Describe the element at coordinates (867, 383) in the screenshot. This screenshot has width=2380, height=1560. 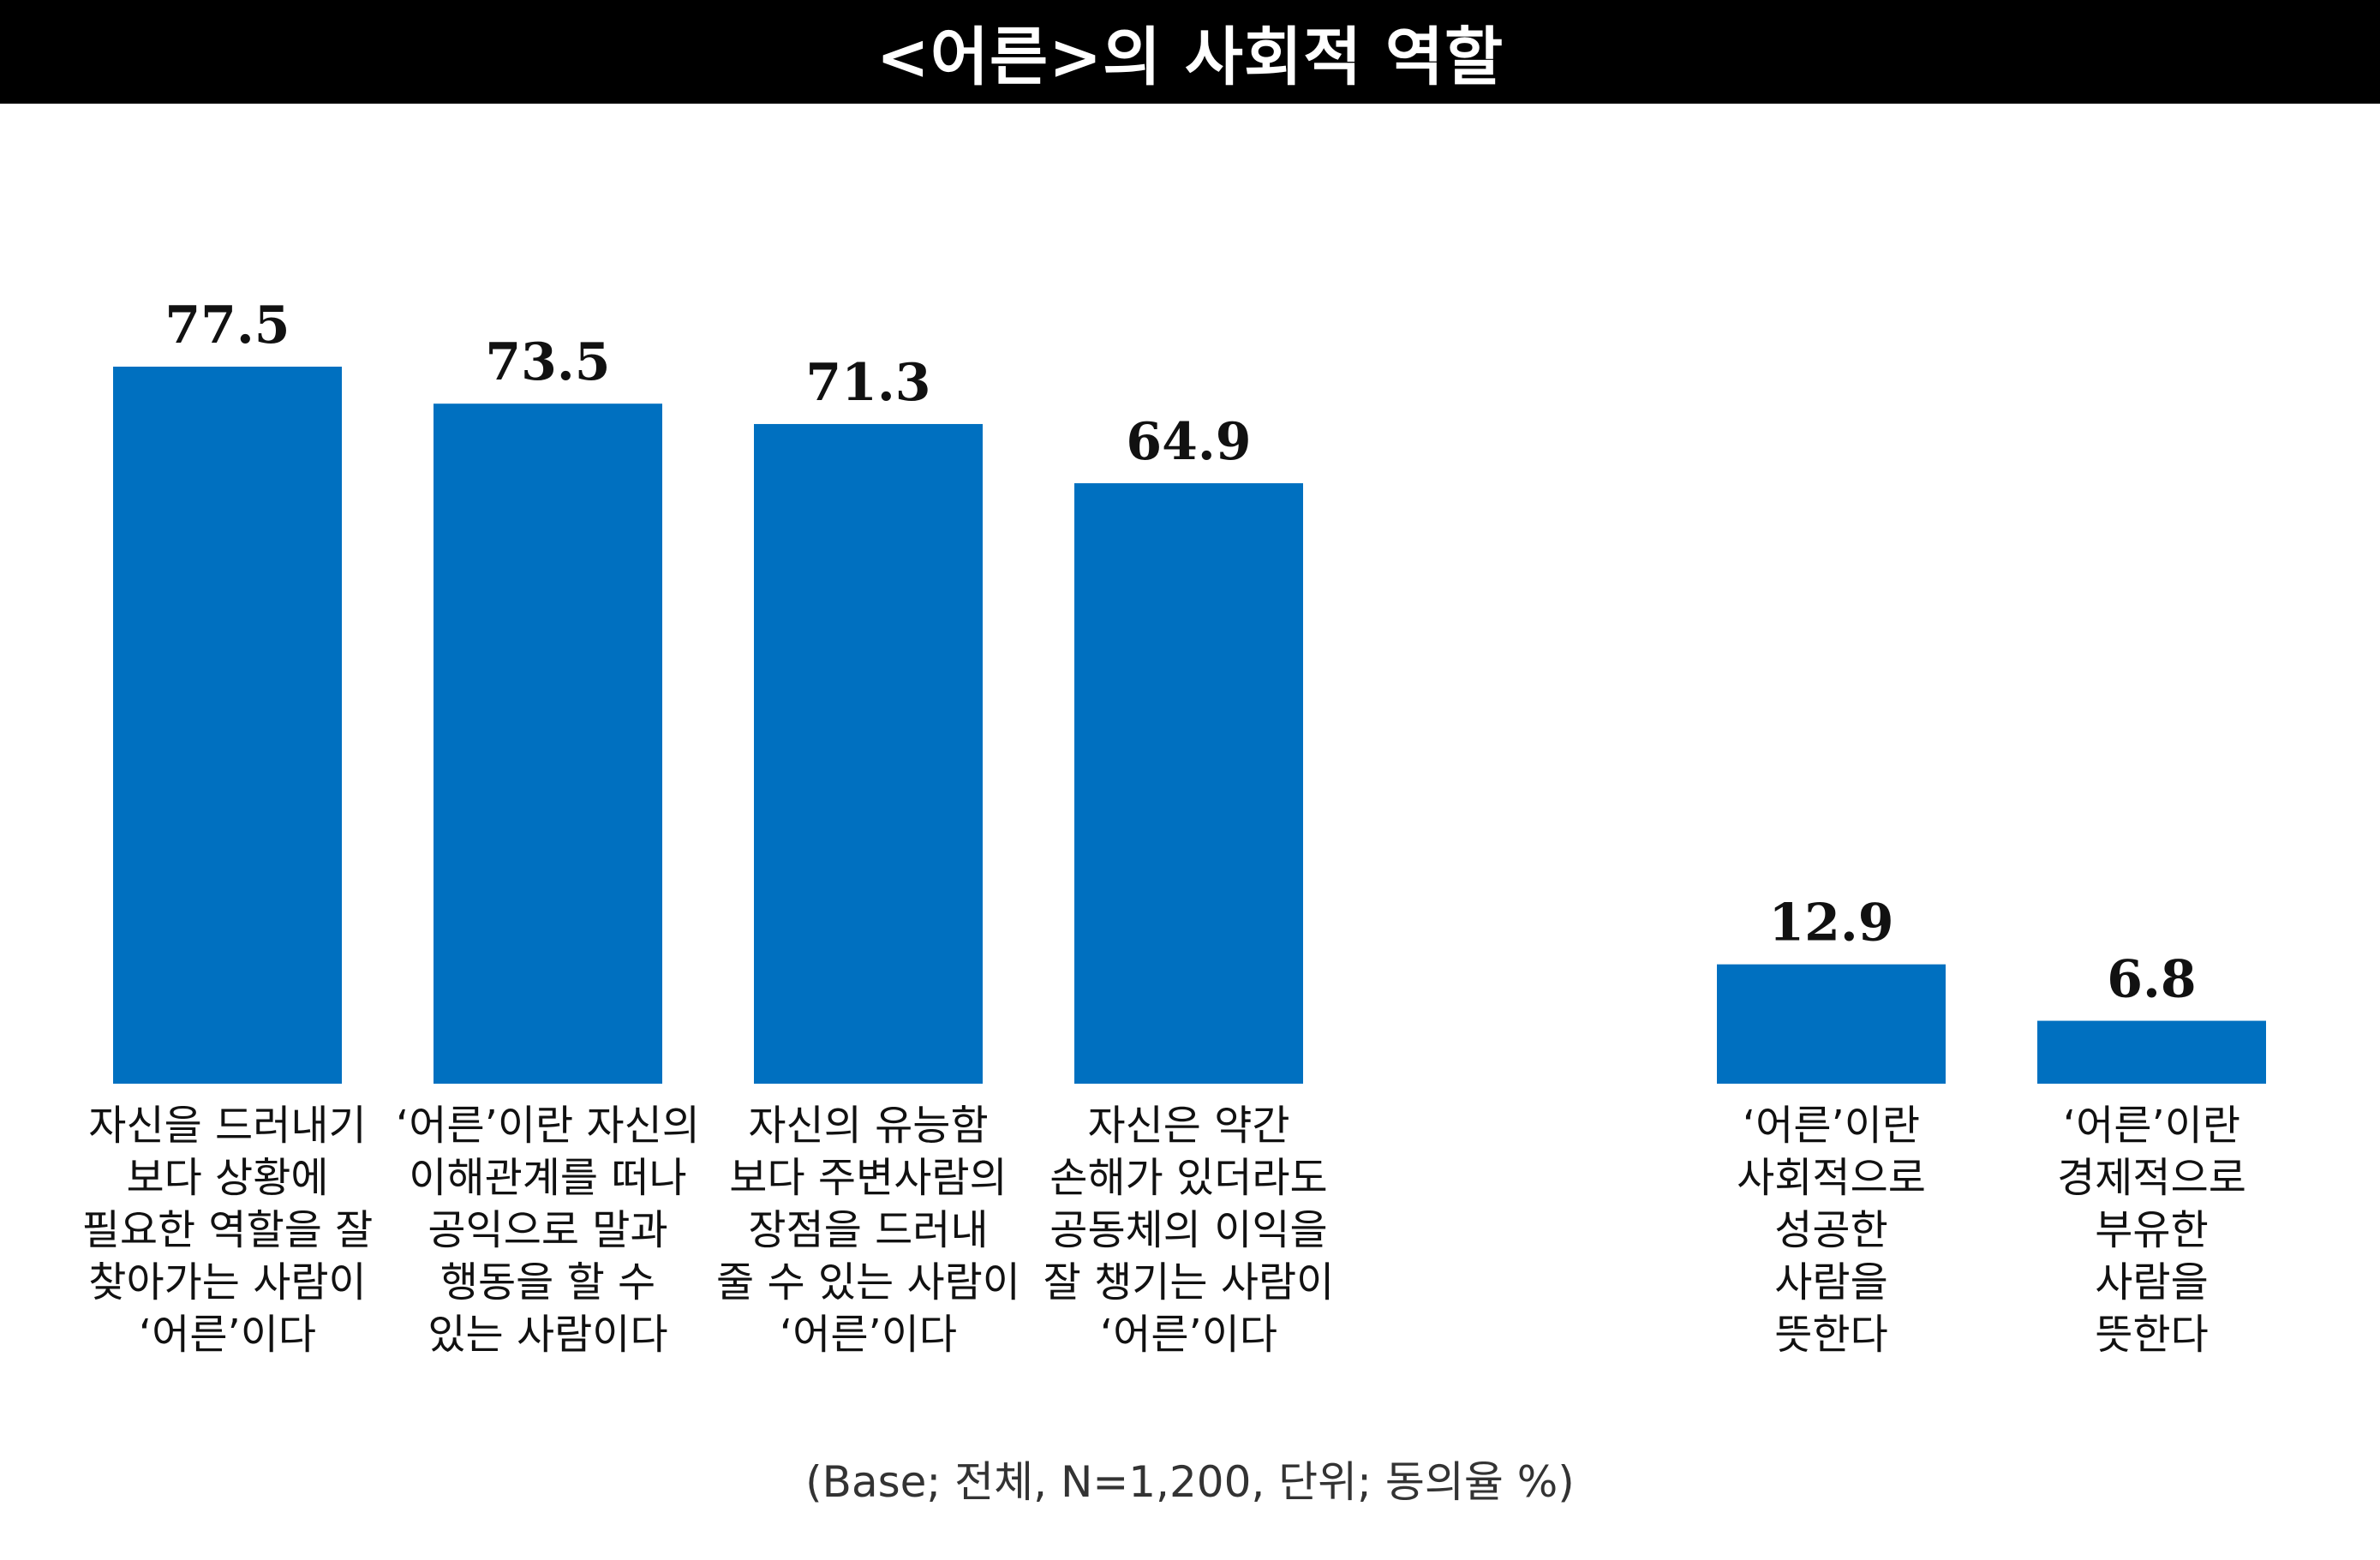
I see `bar-value-label-3: 71.3` at that location.